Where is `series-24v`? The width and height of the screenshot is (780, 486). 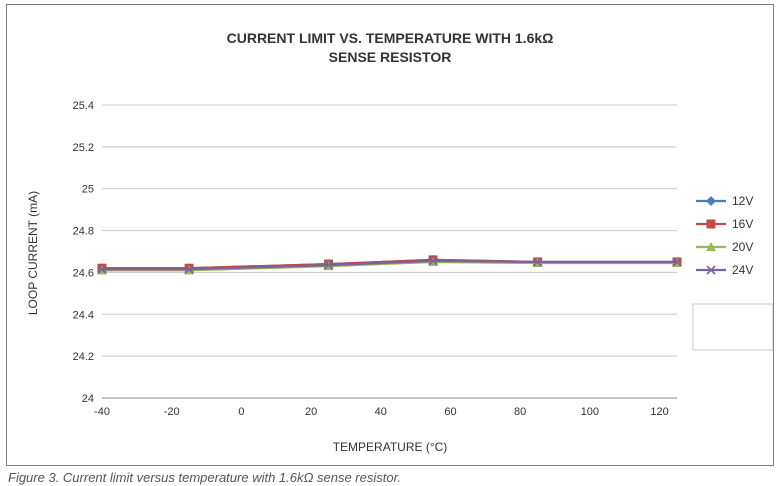
series-24v is located at coordinates (389, 265).